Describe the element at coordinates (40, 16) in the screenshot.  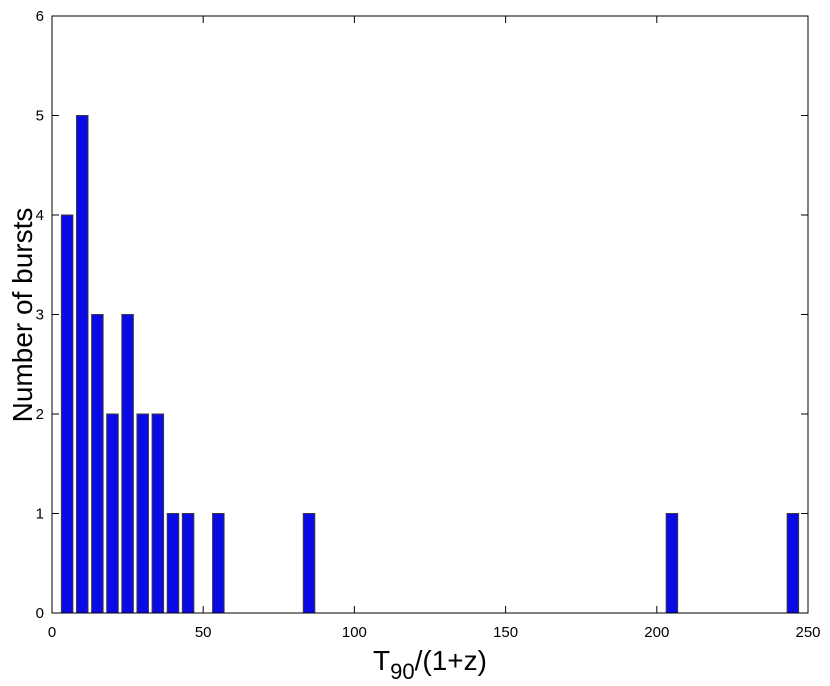
I see `y-tick-label-6: 6` at that location.